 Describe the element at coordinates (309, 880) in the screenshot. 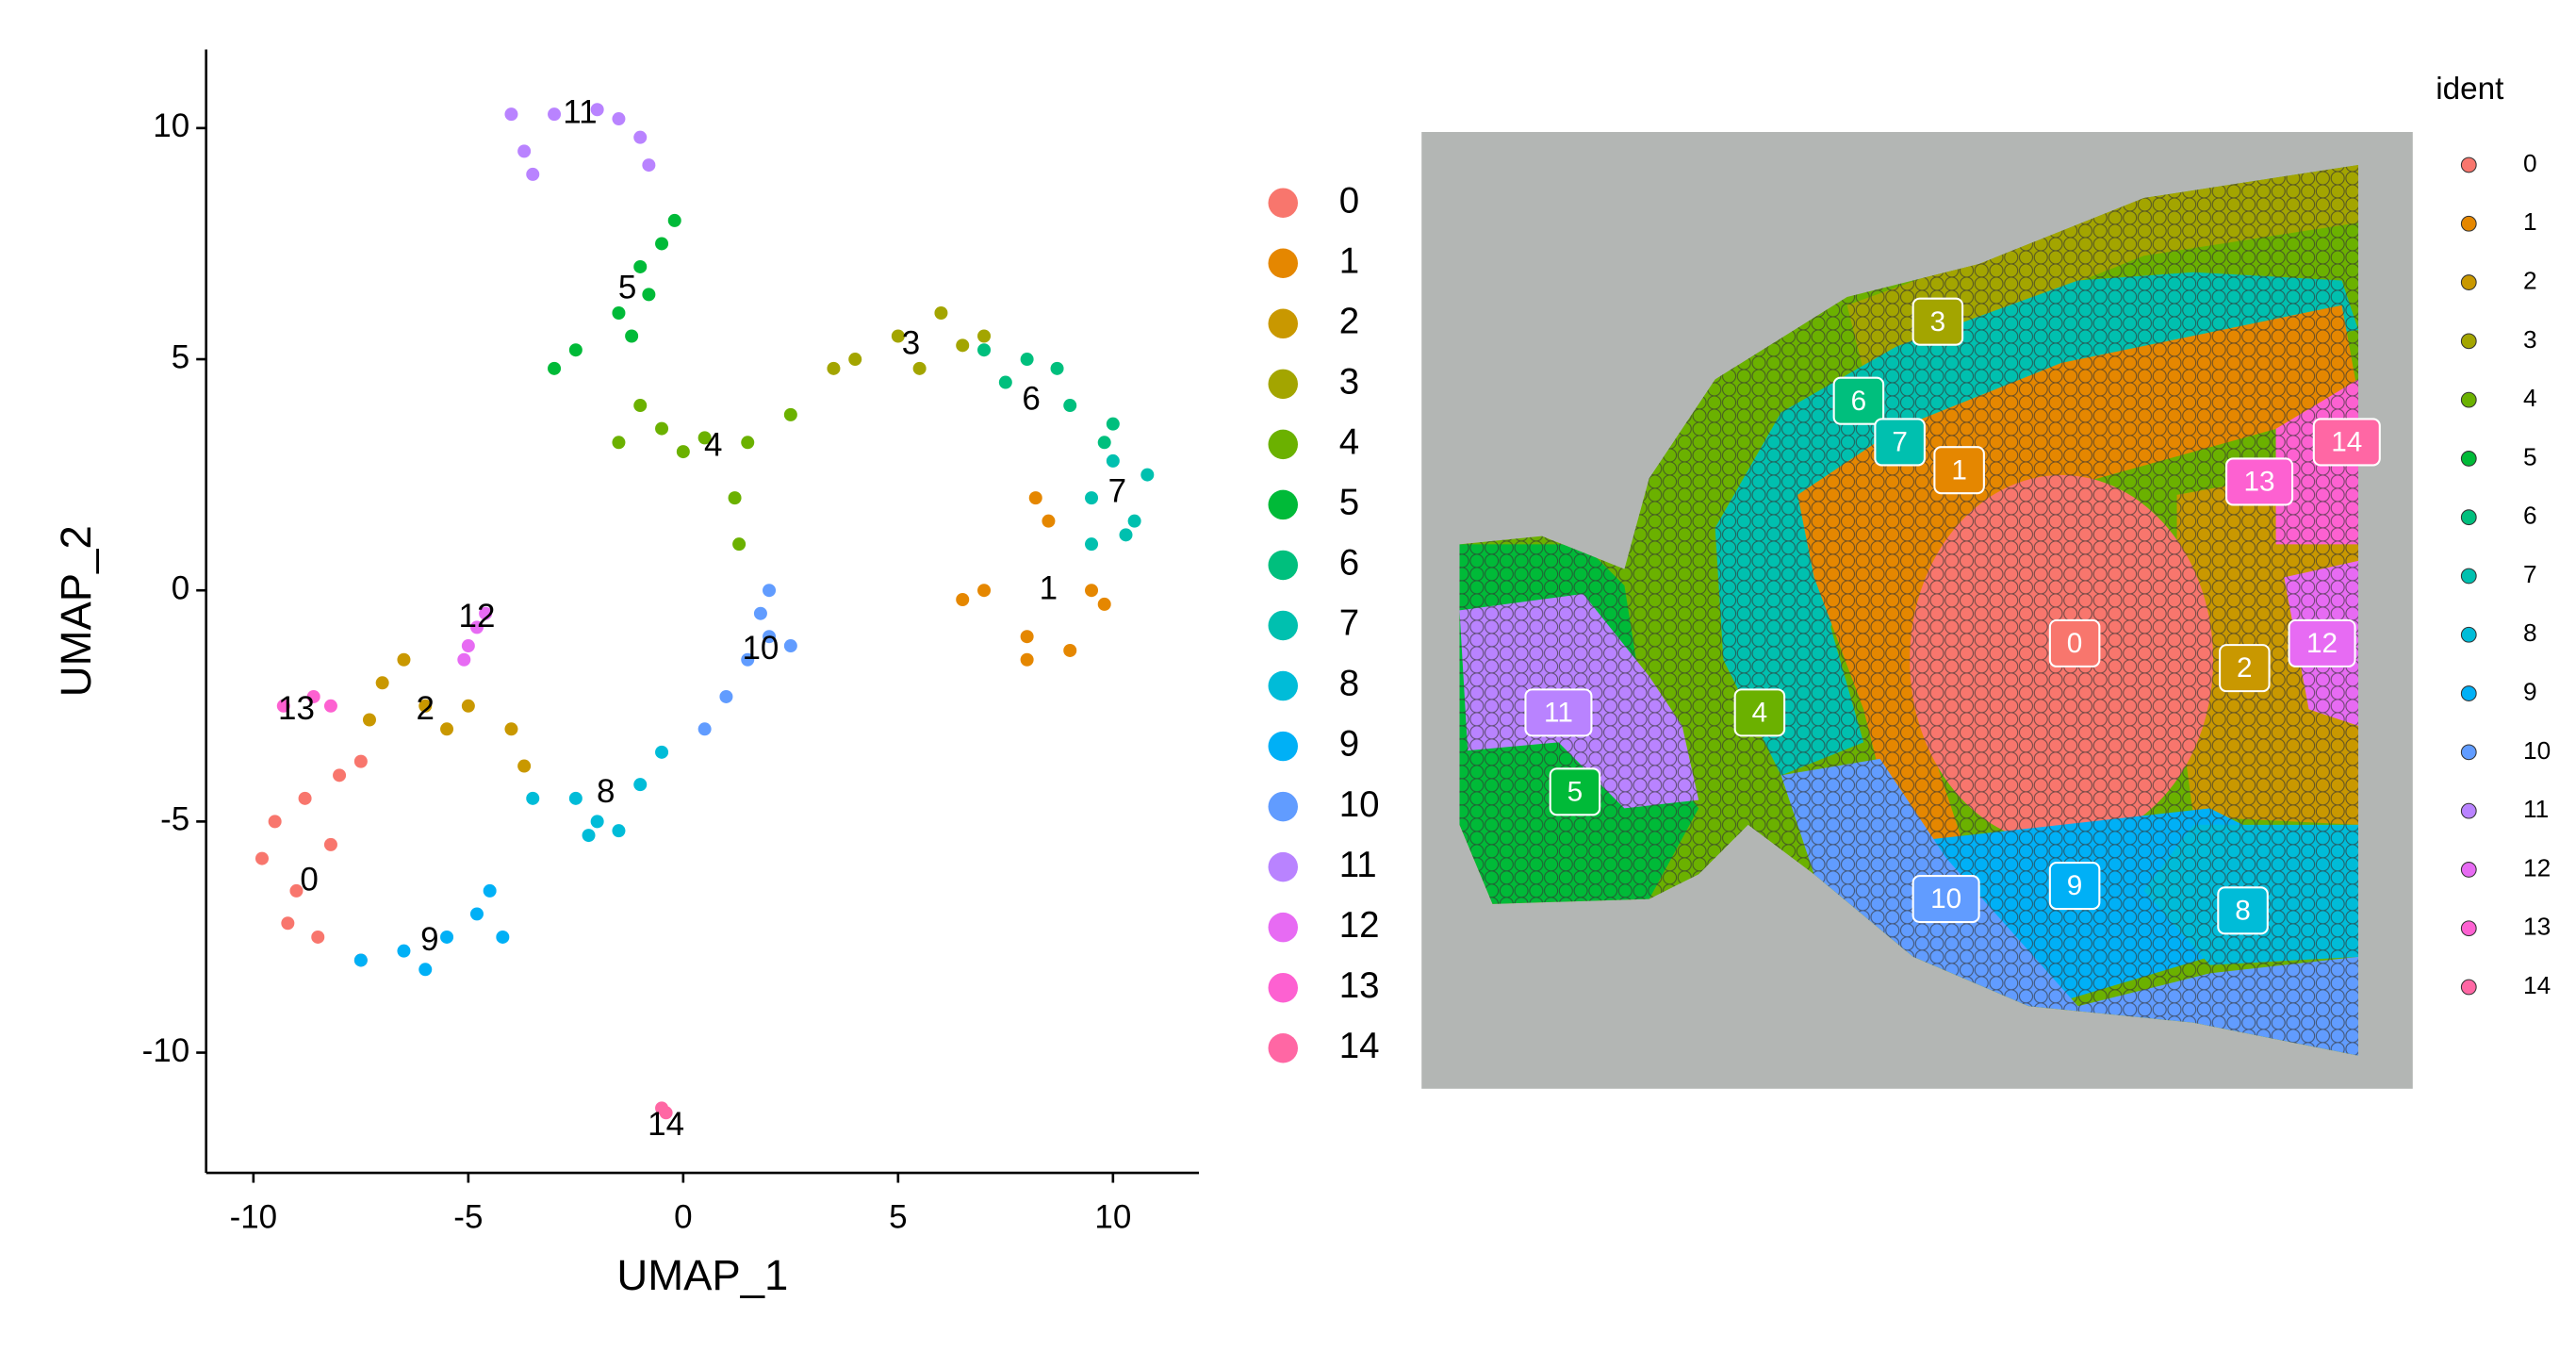

I see `cluster-label: 0` at that location.